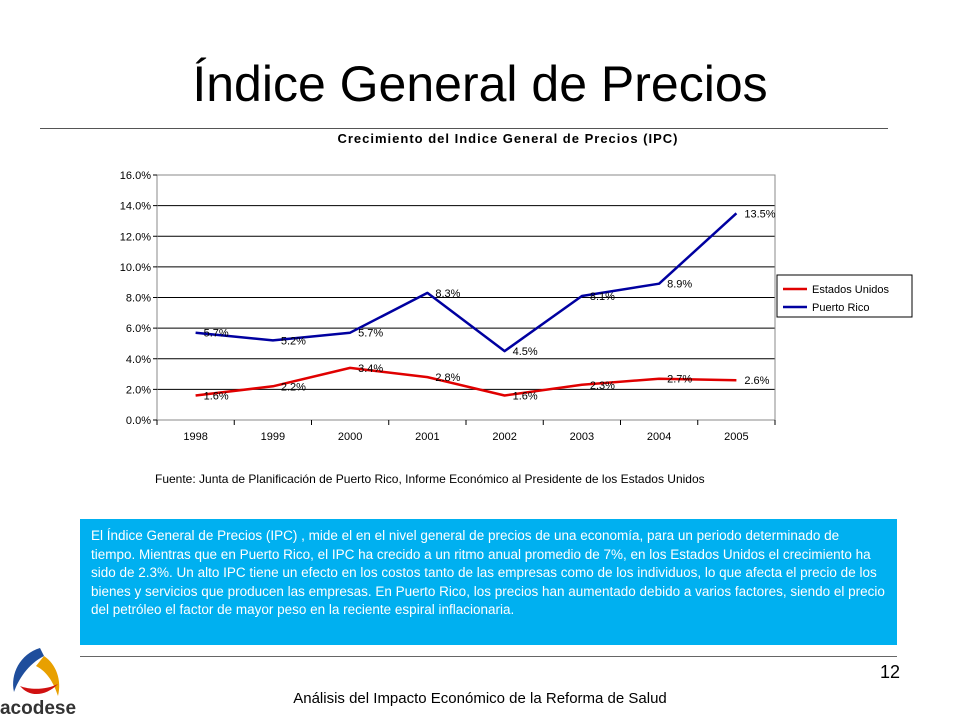 Image resolution: width=960 pixels, height=720 pixels. Describe the element at coordinates (370, 369) in the screenshot. I see `data-label: 3.4%` at that location.